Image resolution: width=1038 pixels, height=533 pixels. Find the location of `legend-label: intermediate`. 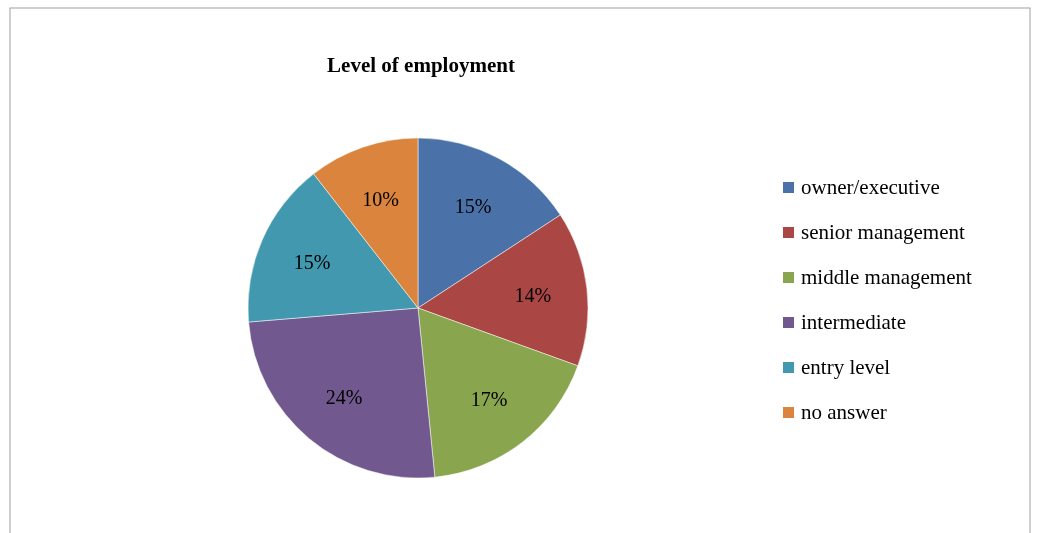

legend-label: intermediate is located at coordinates (853, 322).